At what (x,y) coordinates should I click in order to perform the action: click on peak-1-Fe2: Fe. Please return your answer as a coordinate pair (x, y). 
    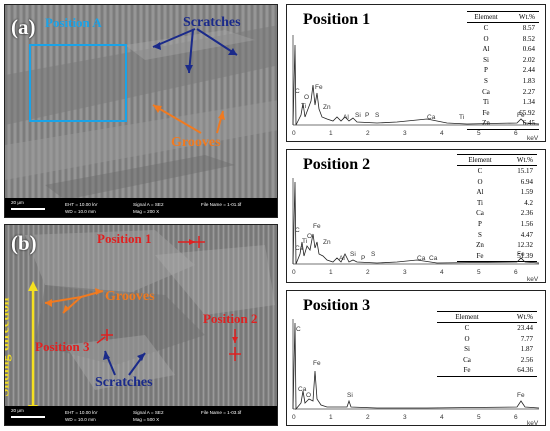
    Looking at the image, I should click on (521, 115).